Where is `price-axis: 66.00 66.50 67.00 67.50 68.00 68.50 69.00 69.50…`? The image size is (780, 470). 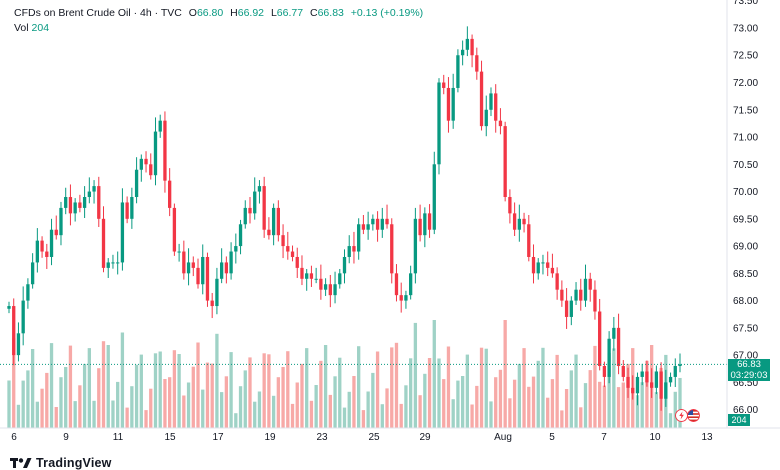 price-axis: 66.00 66.50 67.00 67.50 68.00 68.50 69.00 69.50… is located at coordinates (745, 208).